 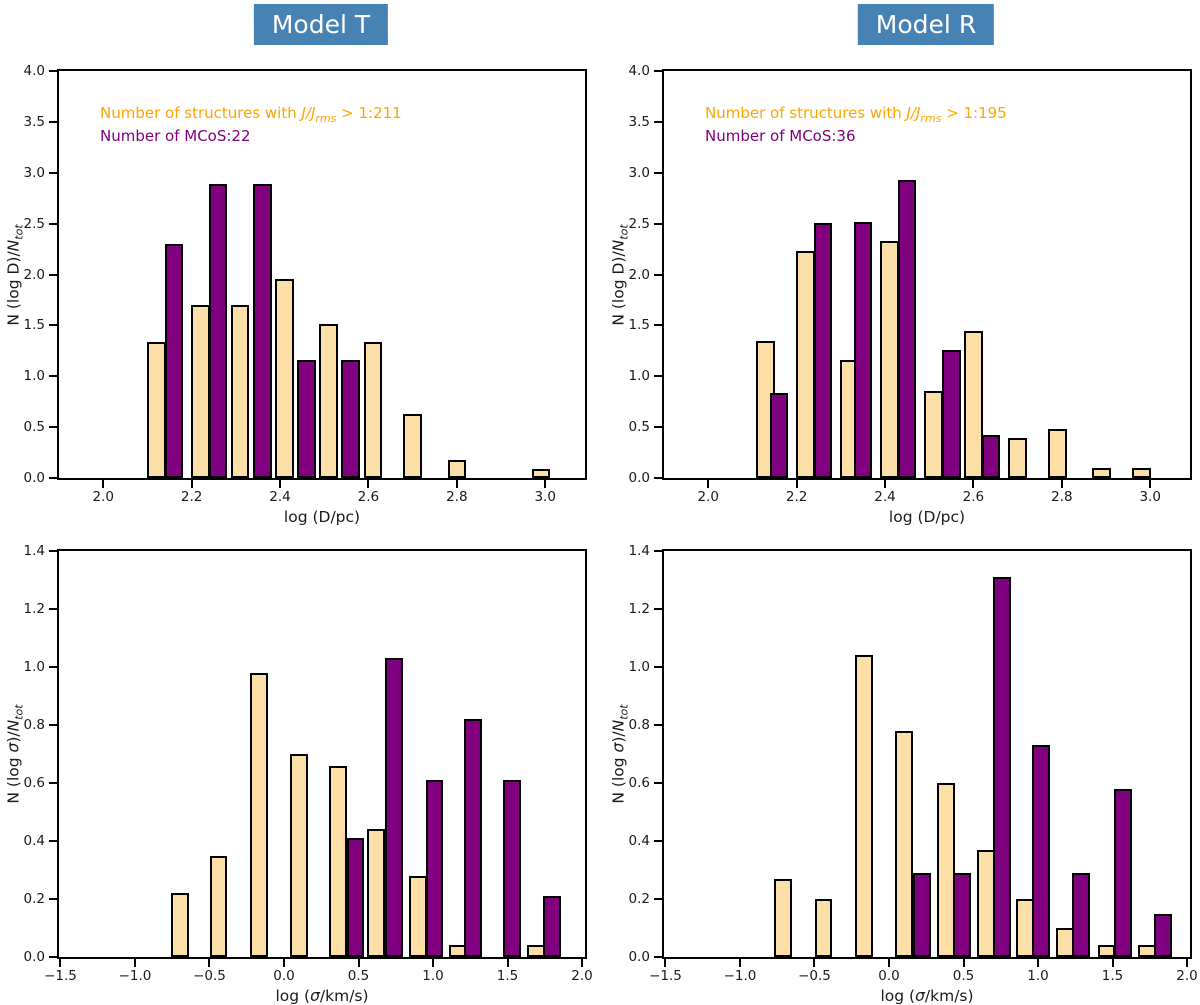 I want to click on x-axis-label: log (D/pc), so click(x=927, y=517).